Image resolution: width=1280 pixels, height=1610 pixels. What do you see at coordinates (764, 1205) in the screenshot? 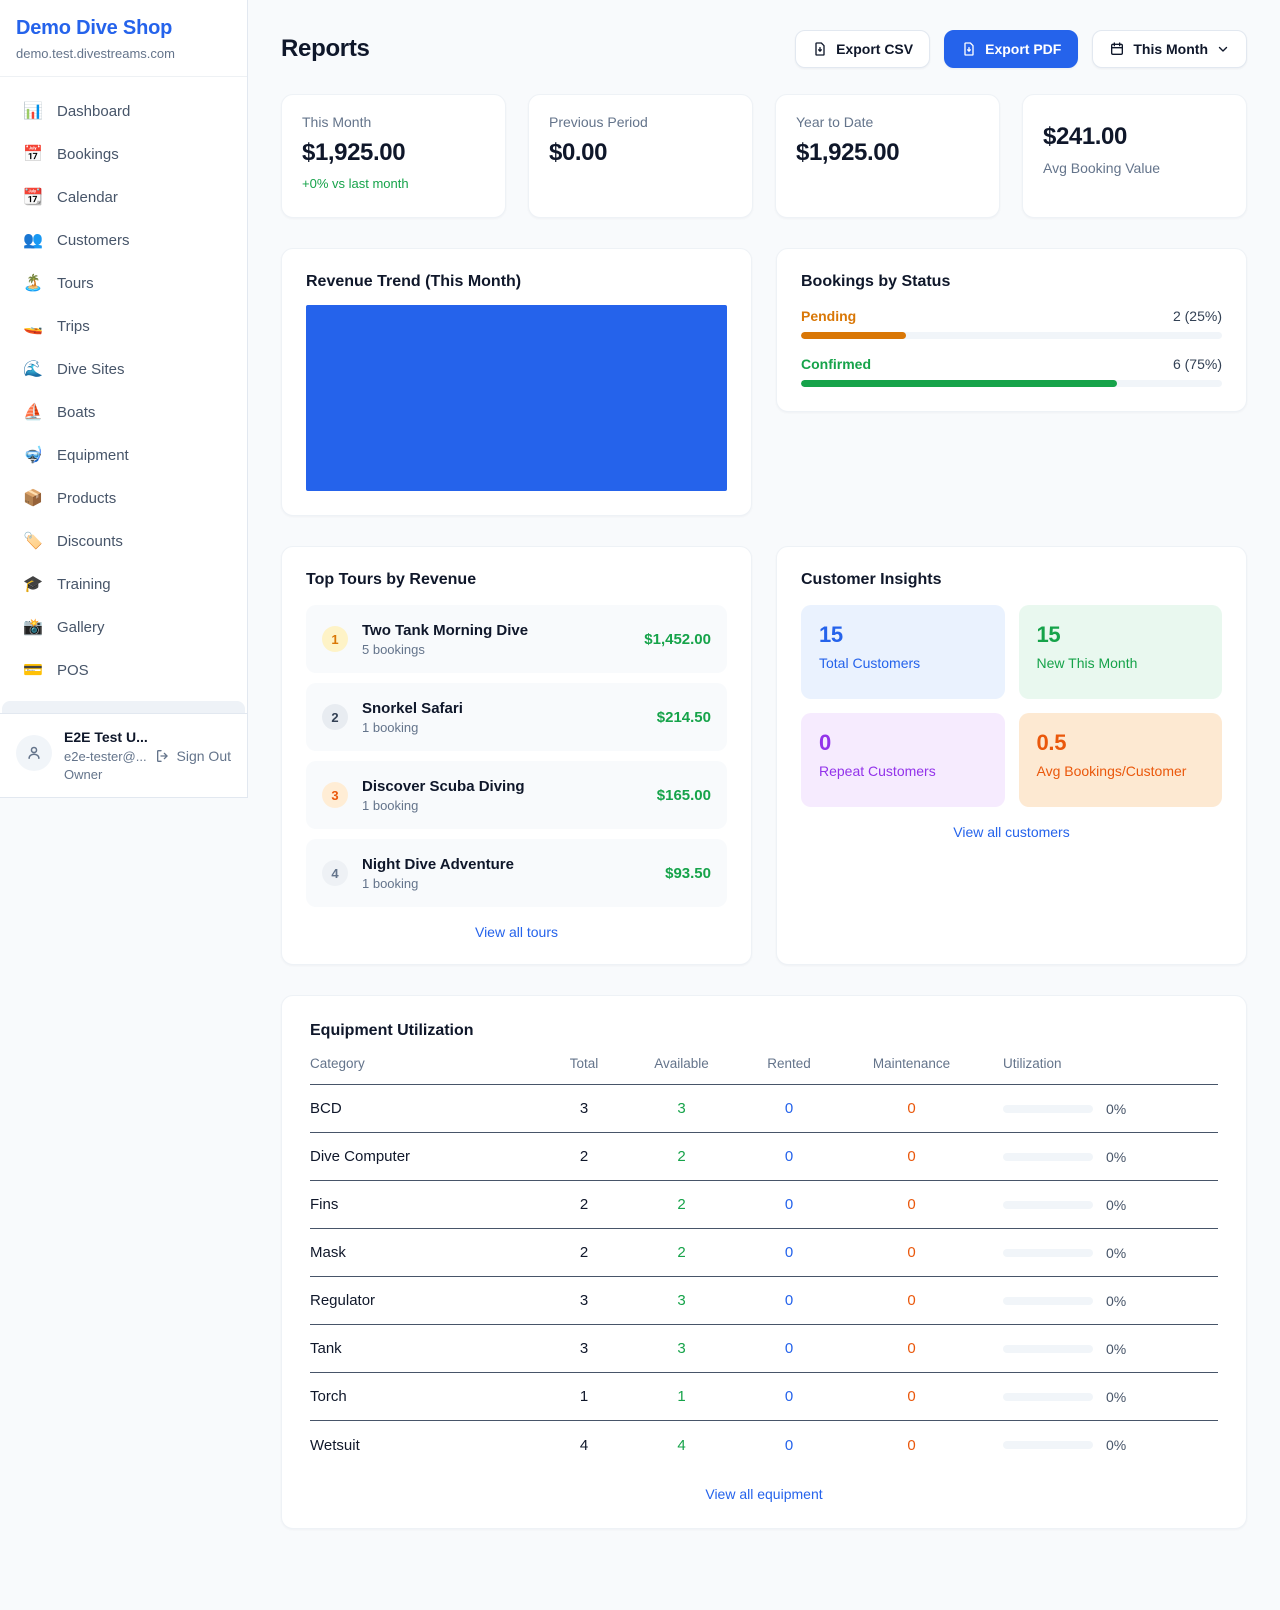
I see `equipment-table-row: Fins 2 2 0 0 0%` at bounding box center [764, 1205].